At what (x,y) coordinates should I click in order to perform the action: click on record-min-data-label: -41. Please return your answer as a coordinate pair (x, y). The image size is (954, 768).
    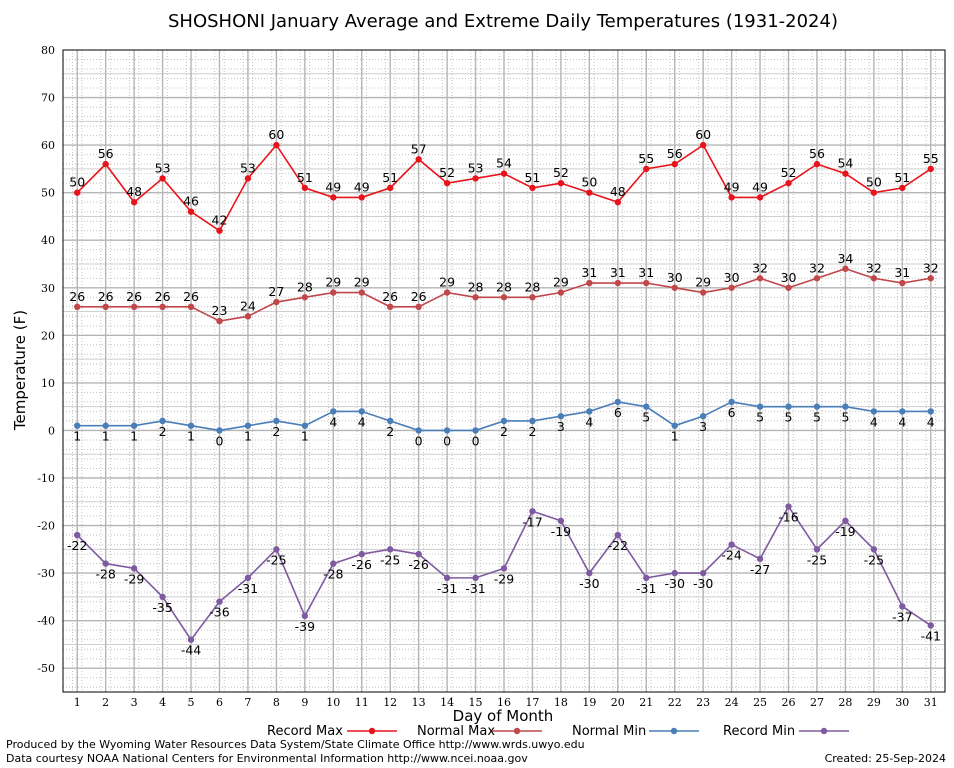
    Looking at the image, I should click on (931, 635).